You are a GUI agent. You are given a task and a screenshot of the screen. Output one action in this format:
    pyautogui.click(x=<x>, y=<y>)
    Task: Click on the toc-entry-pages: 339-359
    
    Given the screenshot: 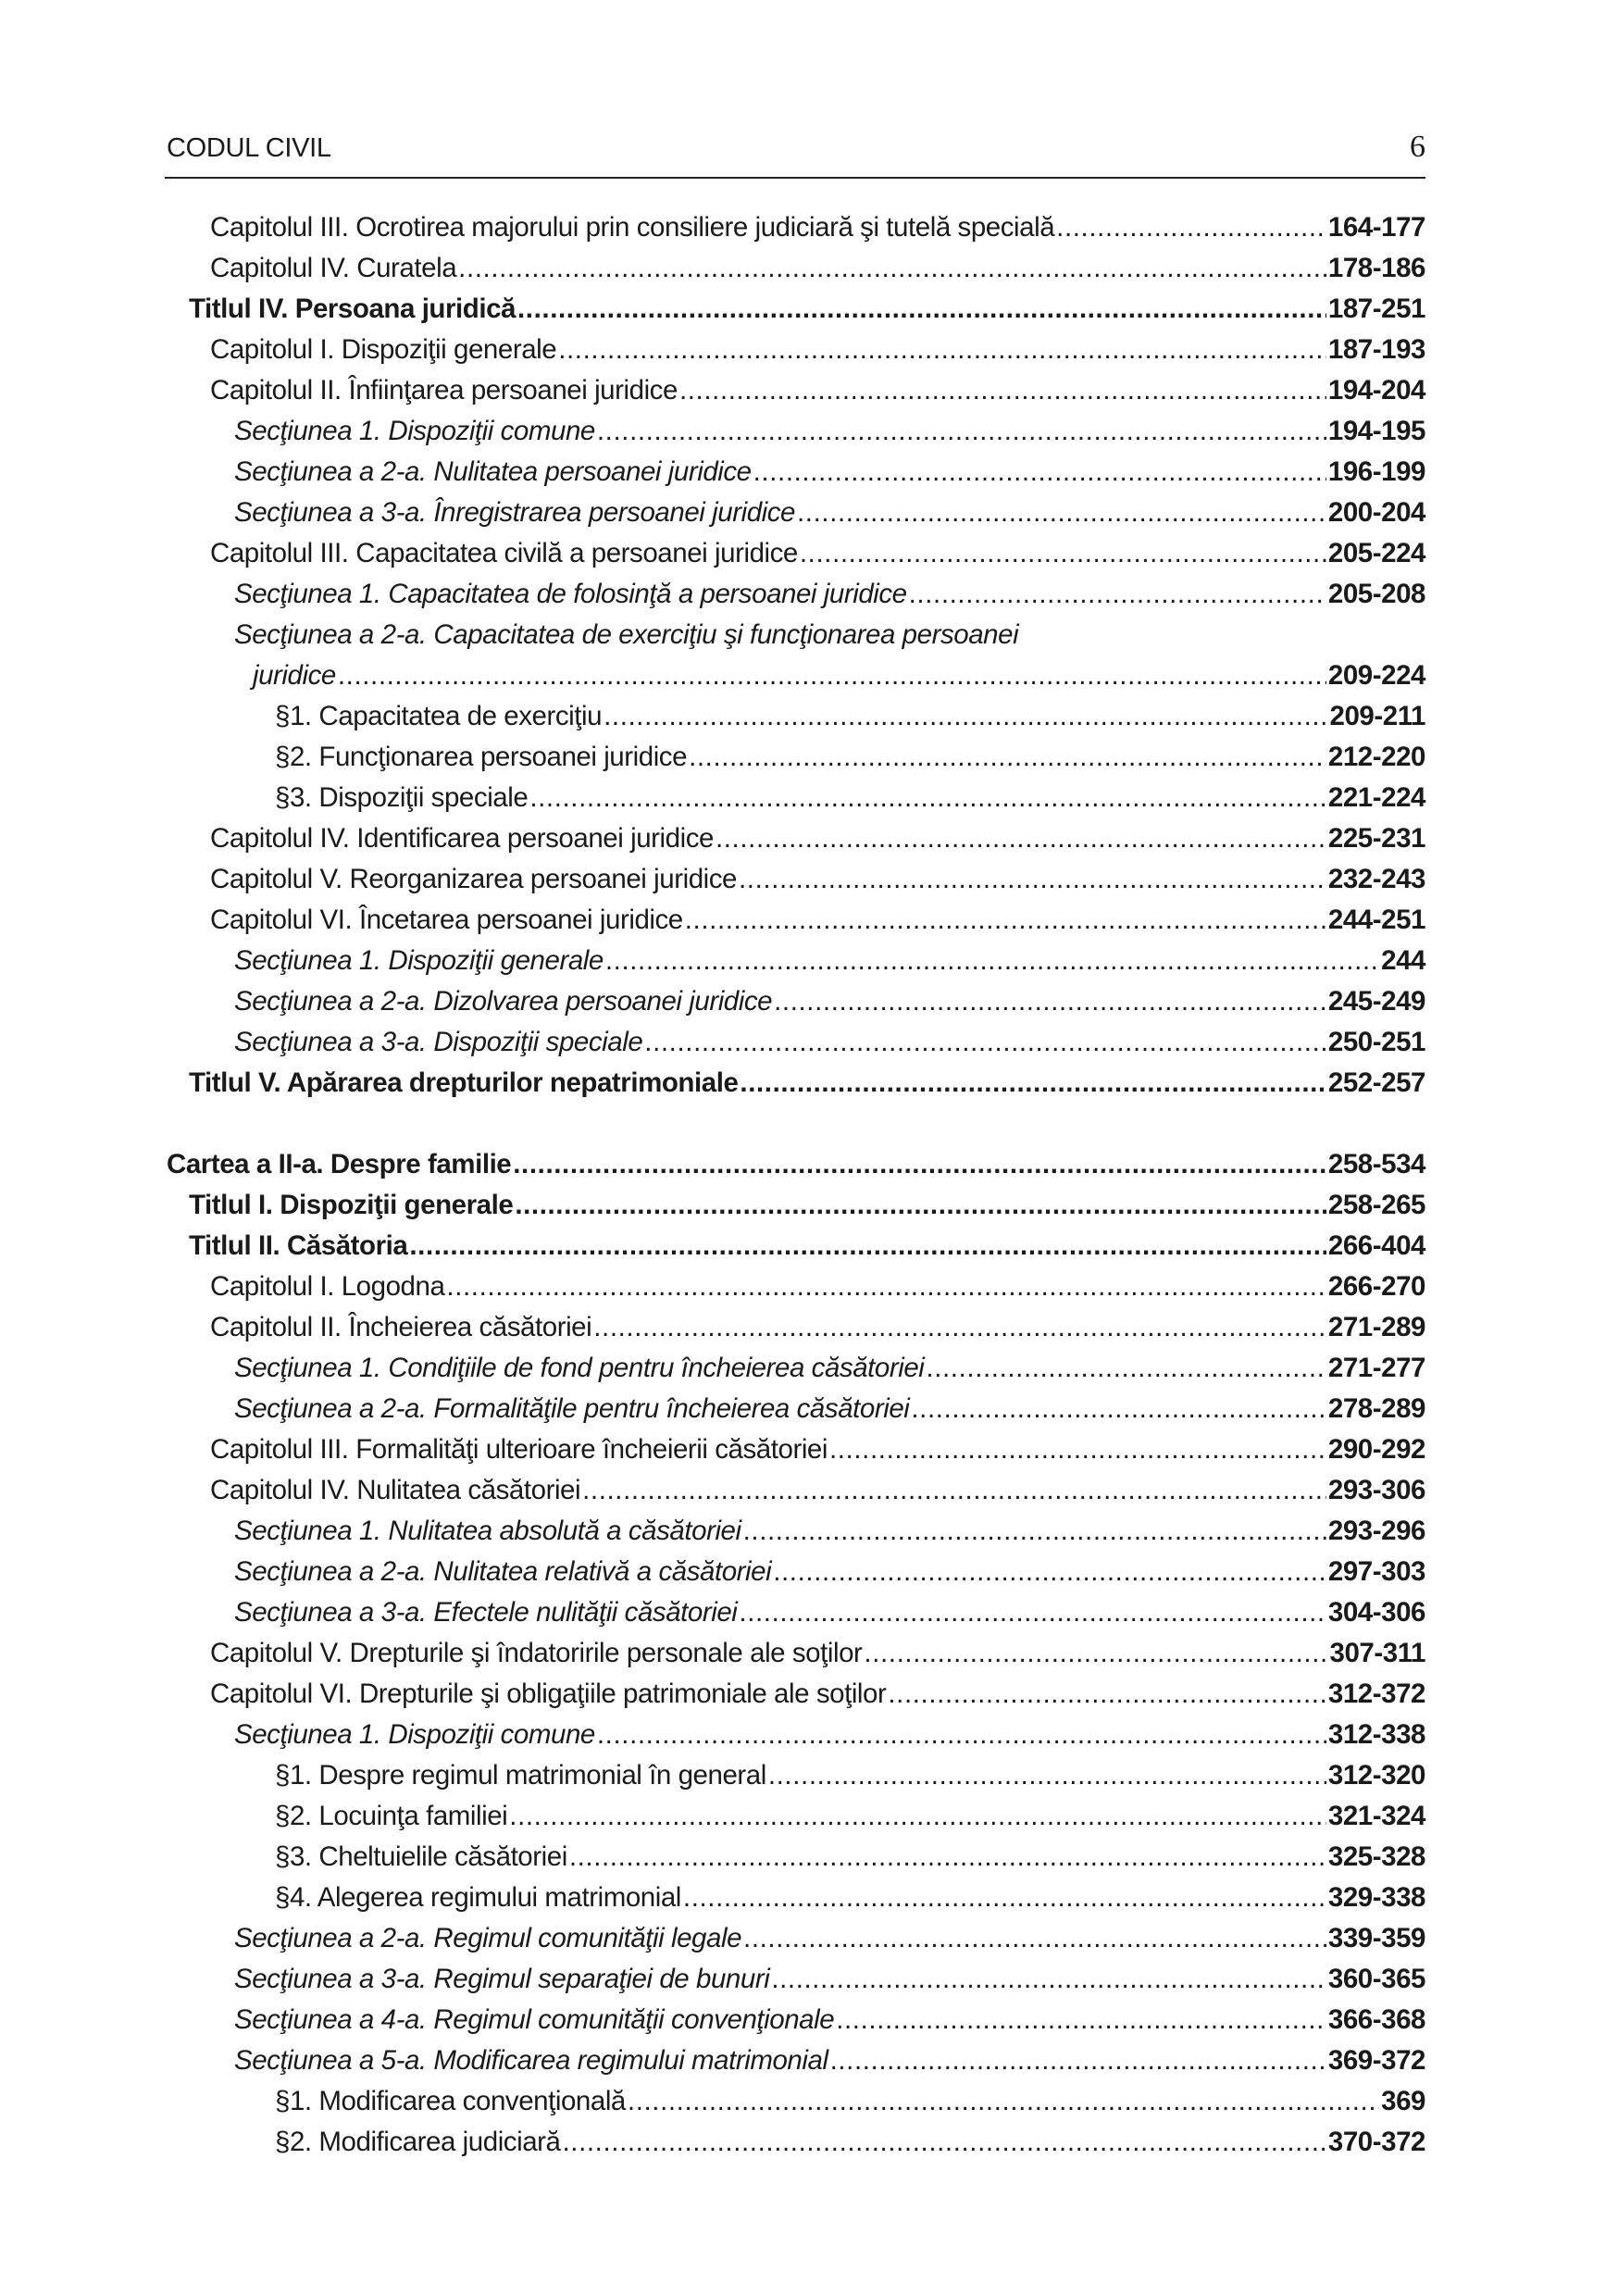 What is the action you would take?
    pyautogui.click(x=1376, y=1938)
    